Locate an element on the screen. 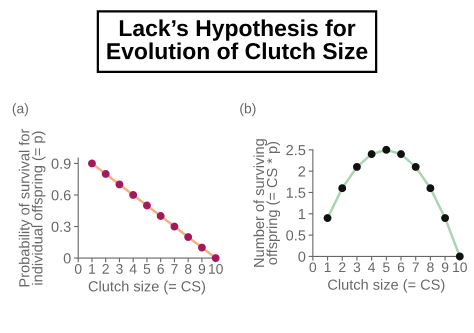  y-tick-label: 1.5 is located at coordinates (296, 193).